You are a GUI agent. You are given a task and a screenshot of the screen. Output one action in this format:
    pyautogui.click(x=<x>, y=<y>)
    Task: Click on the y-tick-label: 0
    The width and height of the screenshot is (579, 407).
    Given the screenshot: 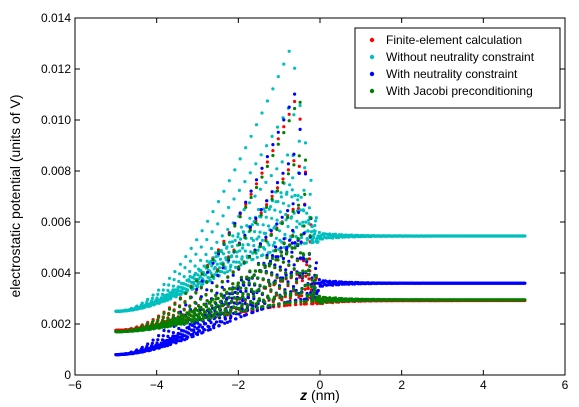 What is the action you would take?
    pyautogui.click(x=67, y=375)
    